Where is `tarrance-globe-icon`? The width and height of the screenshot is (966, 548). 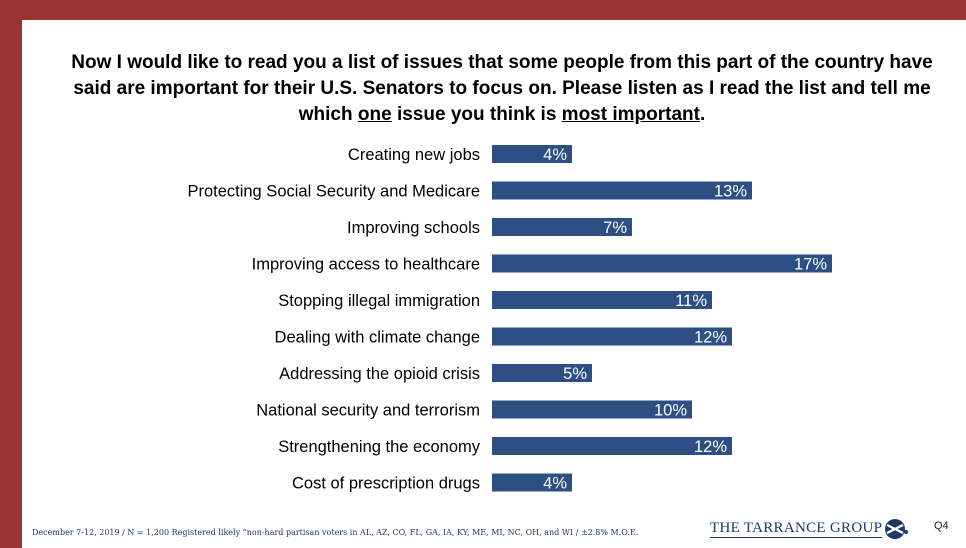
tarrance-globe-icon is located at coordinates (897, 529).